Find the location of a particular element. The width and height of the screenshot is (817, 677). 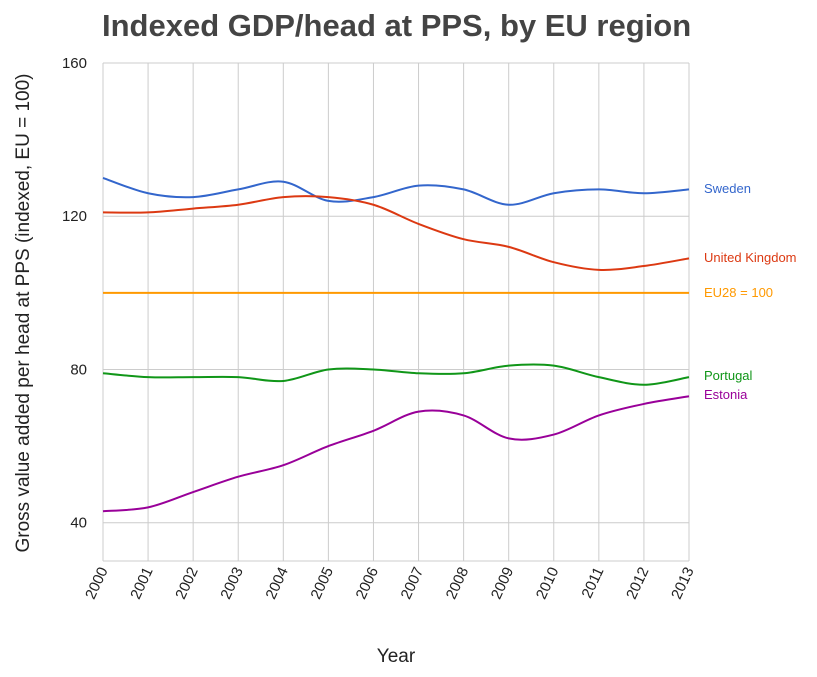

series-label-united-kingdom: United Kingdom is located at coordinates (750, 257).